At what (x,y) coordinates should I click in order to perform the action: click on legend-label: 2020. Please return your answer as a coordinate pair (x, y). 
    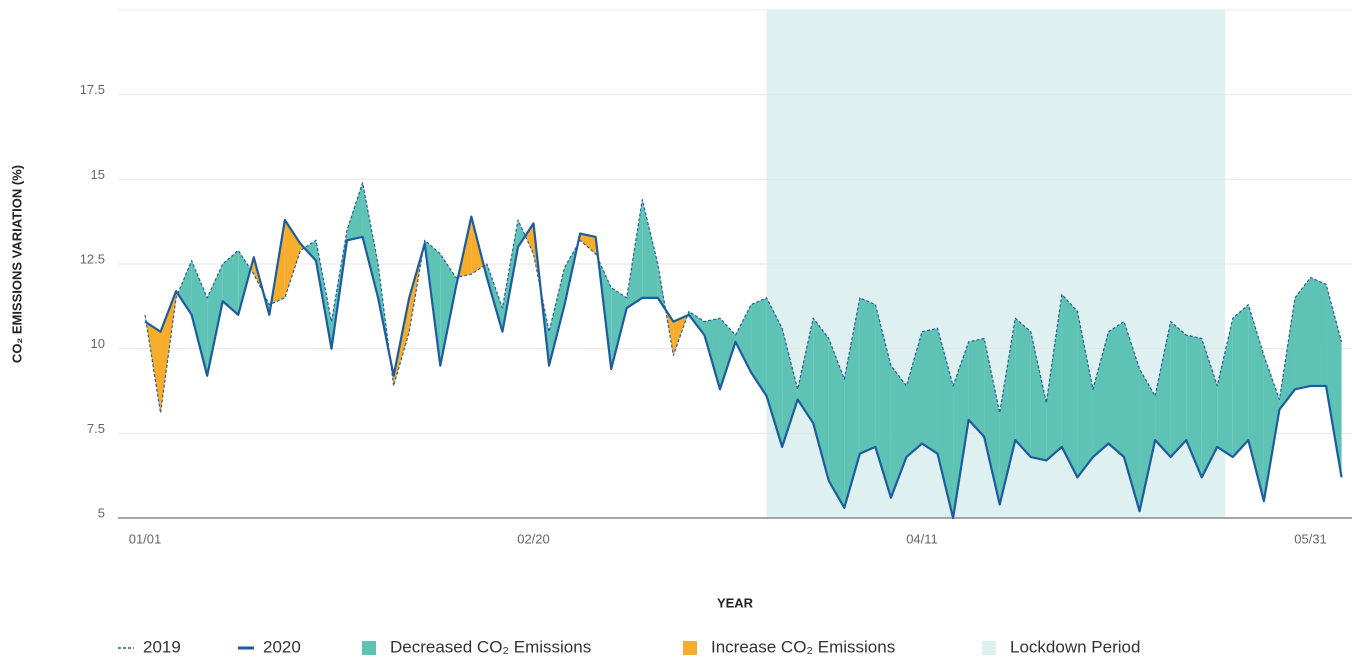
    Looking at the image, I should click on (282, 646).